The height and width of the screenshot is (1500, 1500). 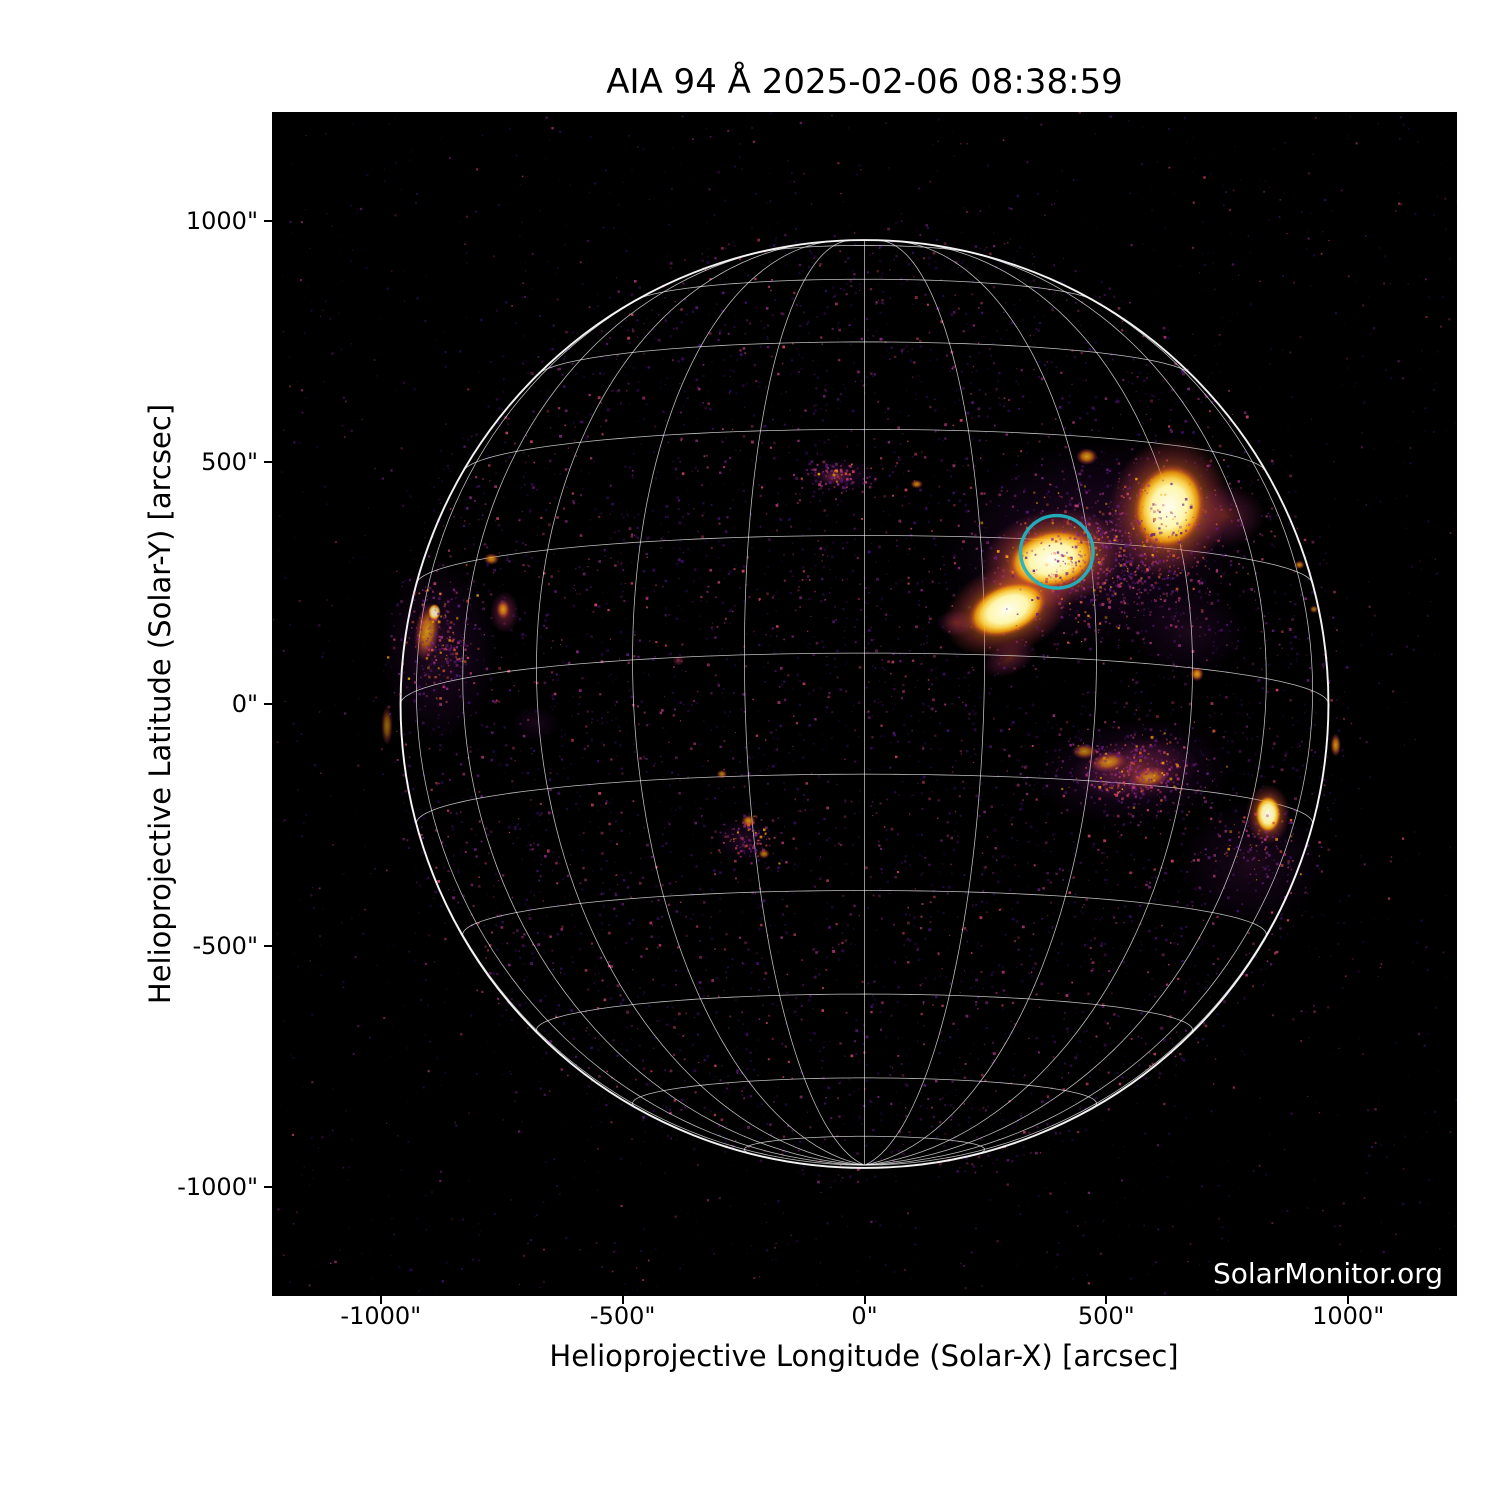 I want to click on x-tick-label: 1000", so click(x=1348, y=1316).